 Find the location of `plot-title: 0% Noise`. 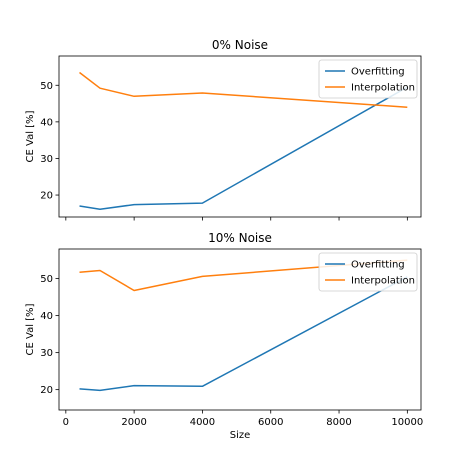

plot-title: 0% Noise is located at coordinates (240, 45).